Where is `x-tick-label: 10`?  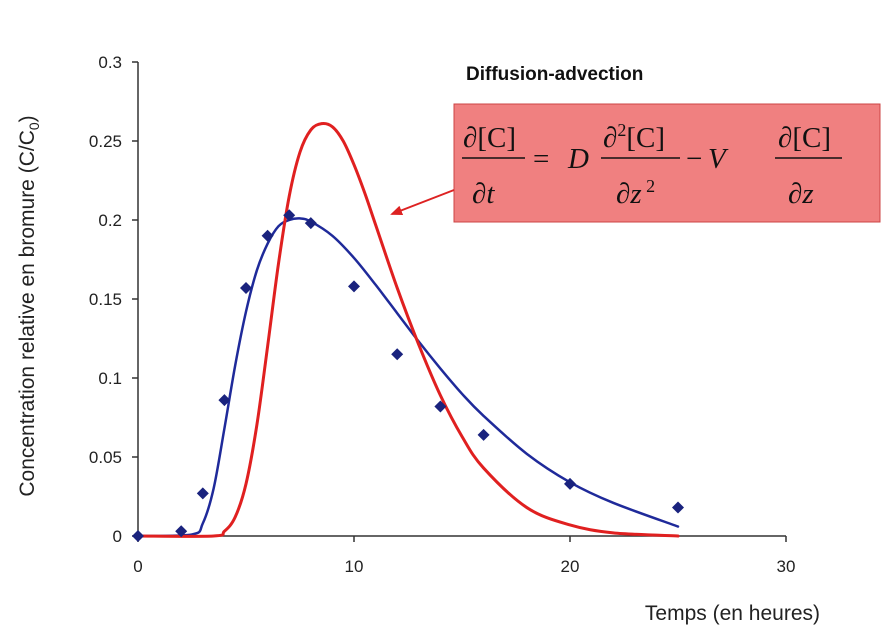 x-tick-label: 10 is located at coordinates (354, 566).